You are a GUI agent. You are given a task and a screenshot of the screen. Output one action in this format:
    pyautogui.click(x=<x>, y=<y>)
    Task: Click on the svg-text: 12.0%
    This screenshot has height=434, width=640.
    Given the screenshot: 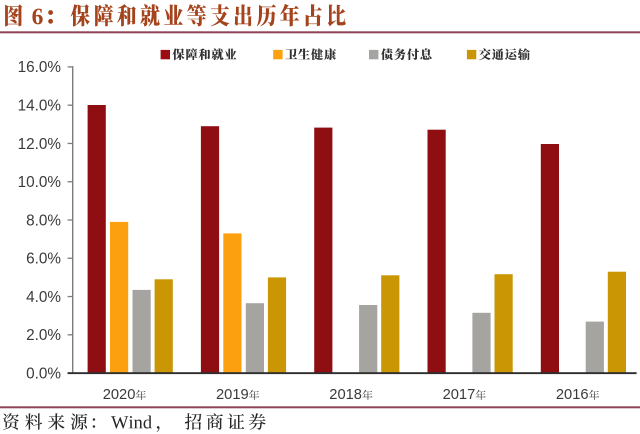 What is the action you would take?
    pyautogui.click(x=40, y=144)
    